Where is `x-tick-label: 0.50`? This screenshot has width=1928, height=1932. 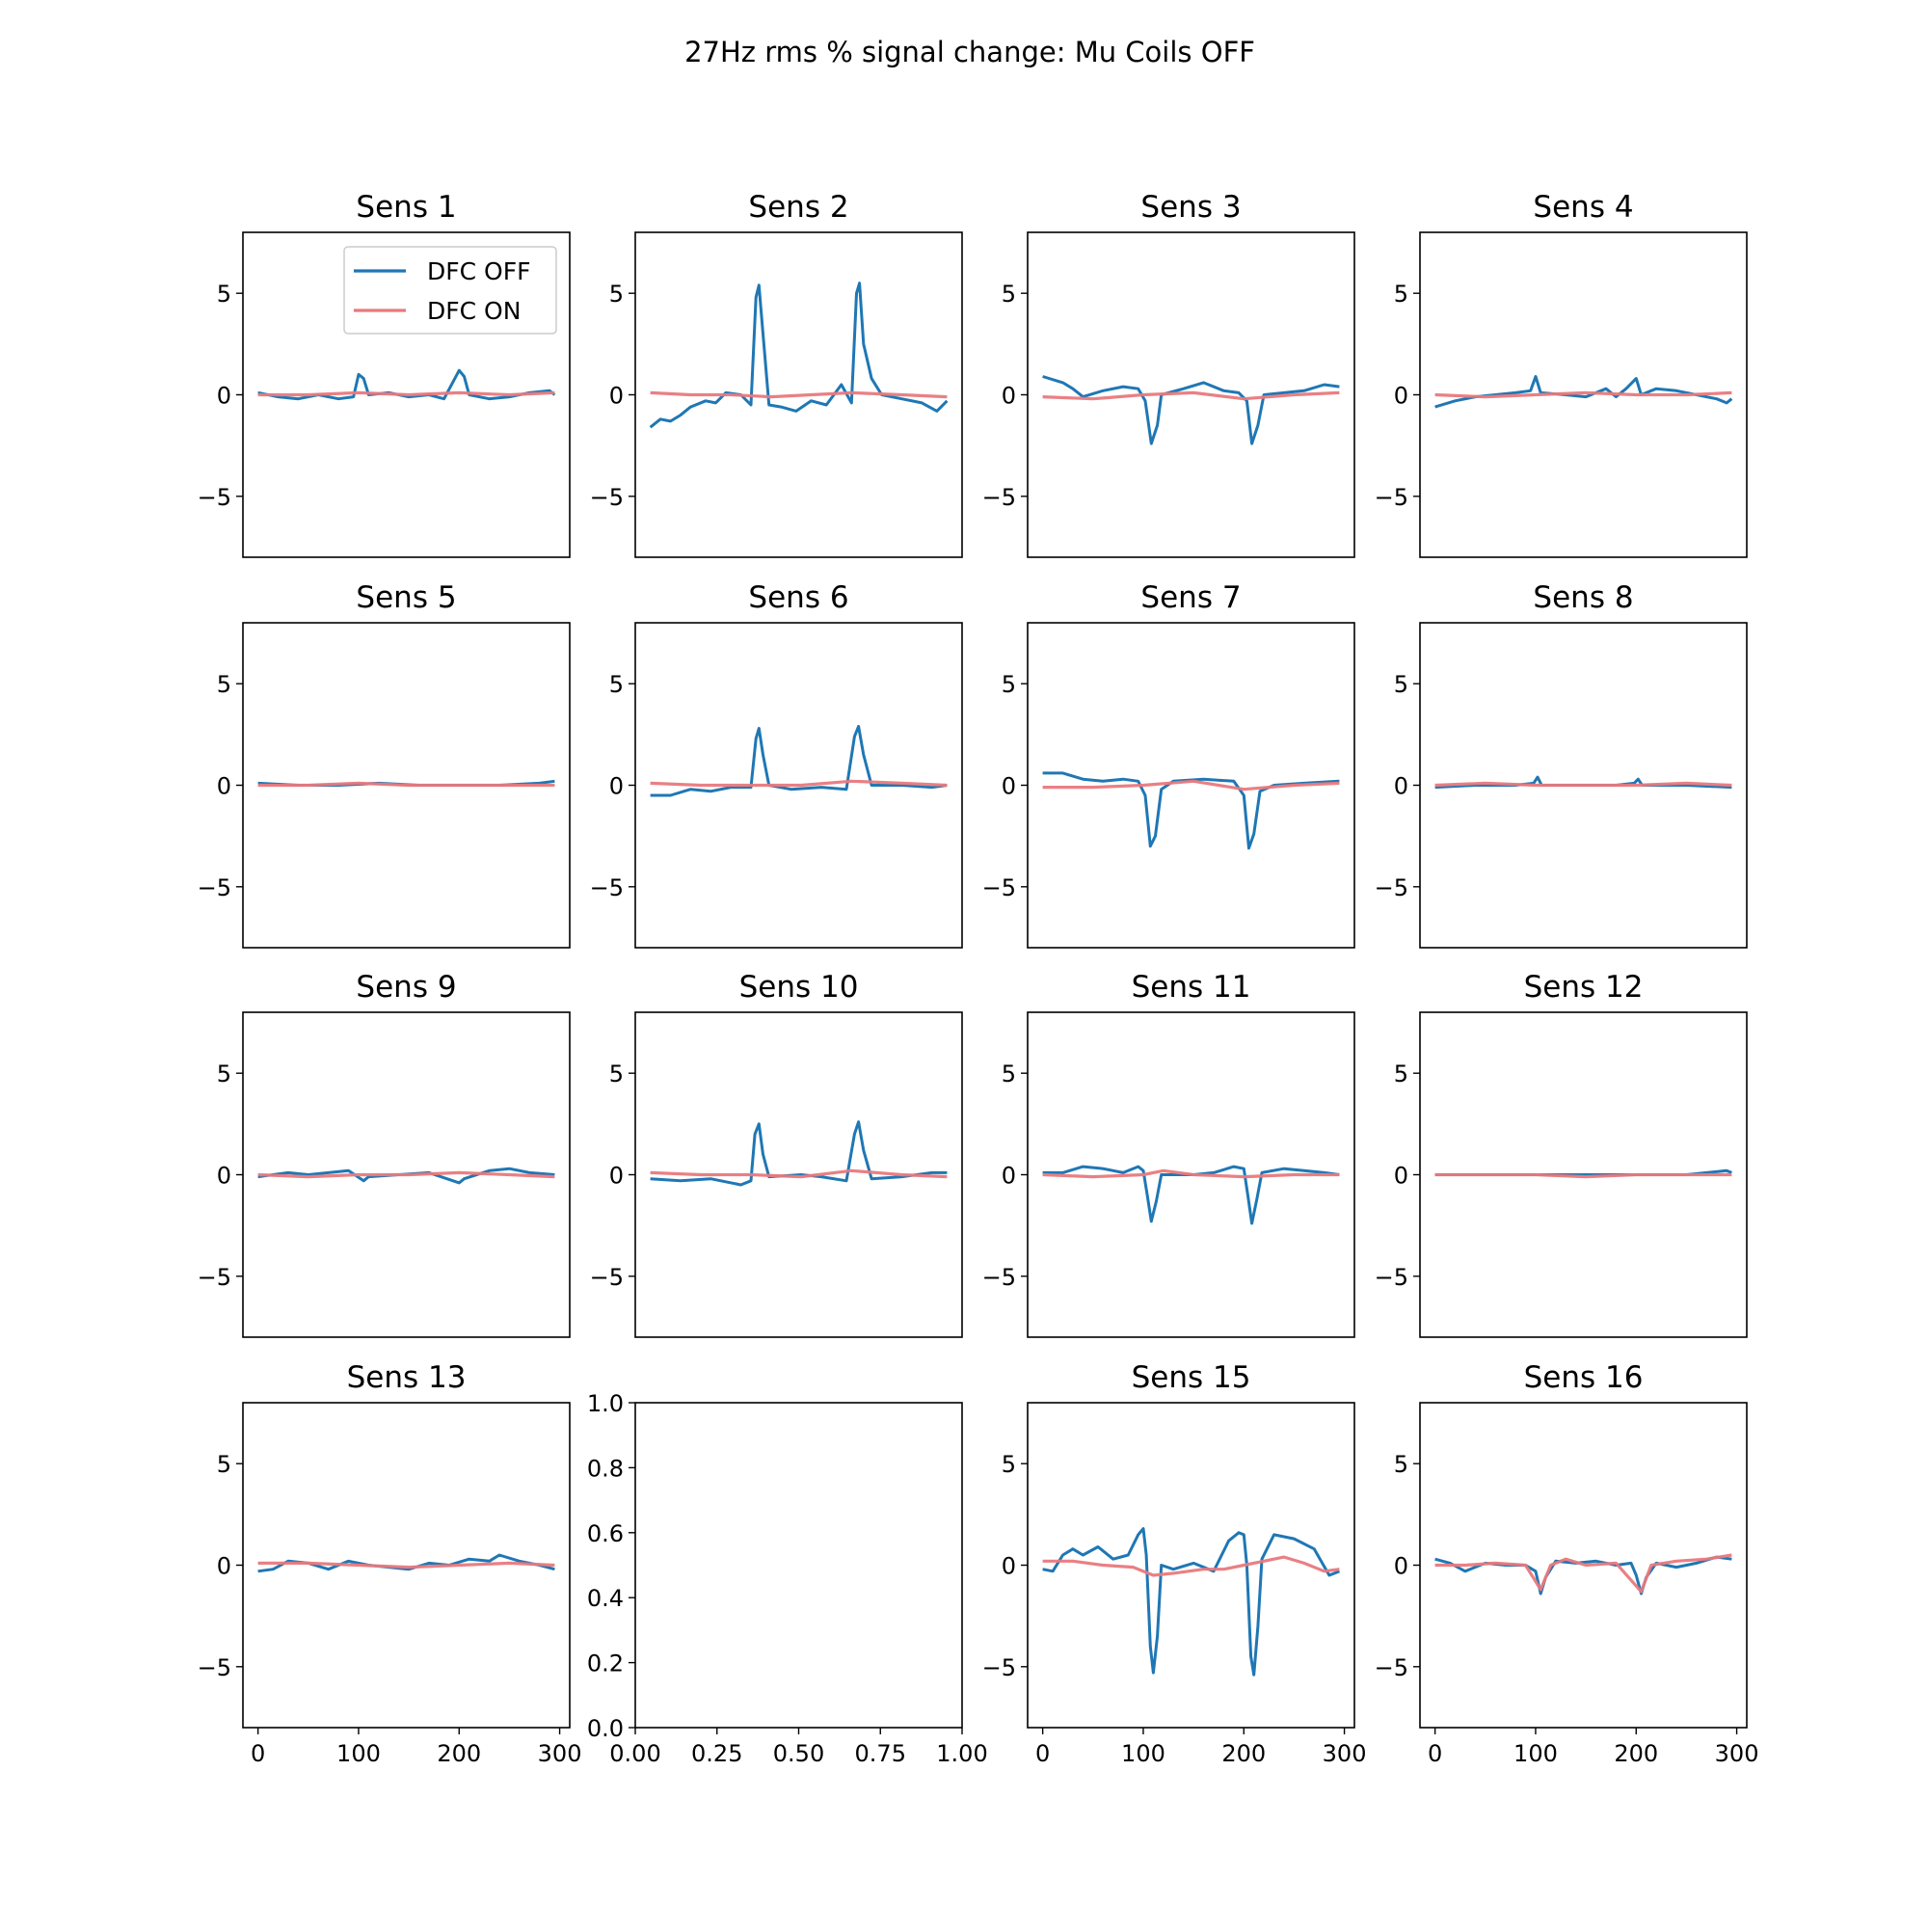 x-tick-label: 0.50 is located at coordinates (799, 1754).